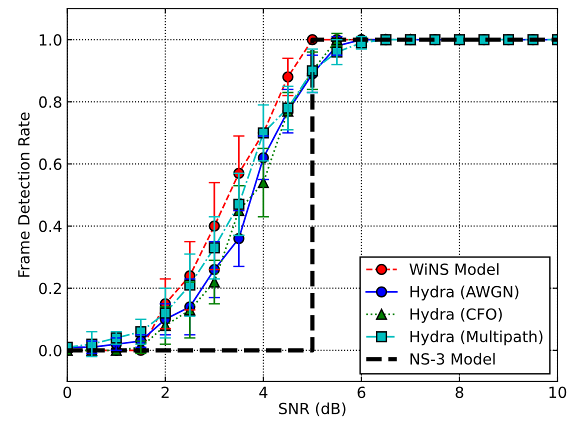 This screenshot has width=585, height=431. Describe the element at coordinates (165, 392) in the screenshot. I see `x-tick-label: 2` at that location.